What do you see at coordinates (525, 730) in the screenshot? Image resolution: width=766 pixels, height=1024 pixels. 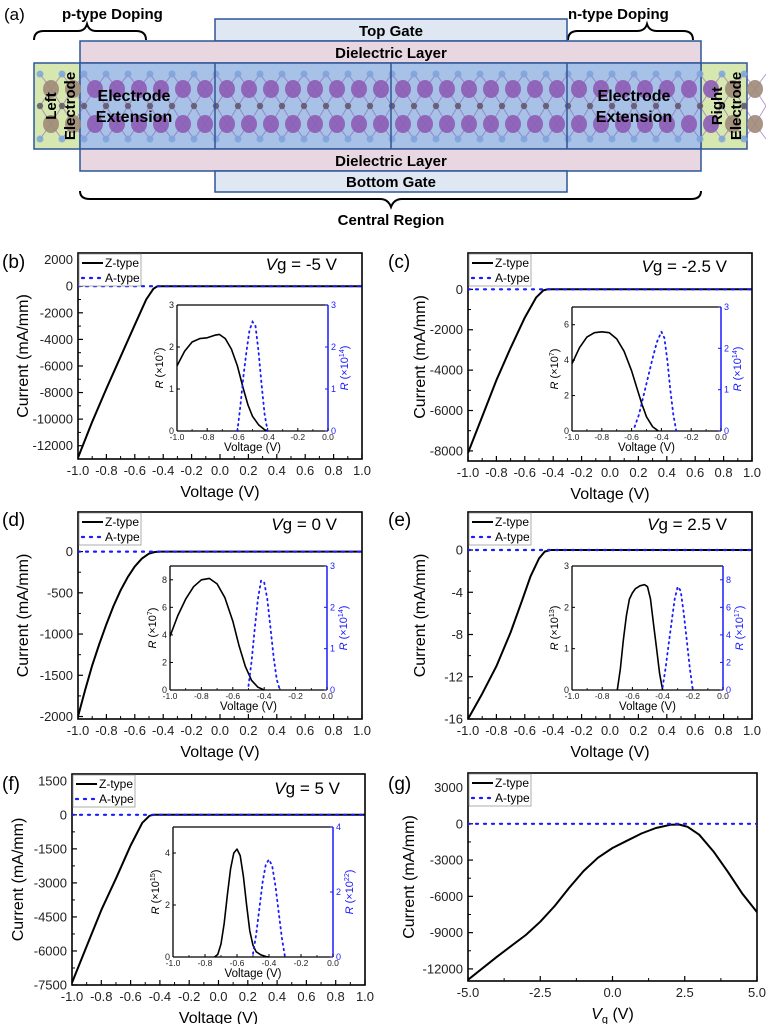 I see `x-tick-label: -0.6` at bounding box center [525, 730].